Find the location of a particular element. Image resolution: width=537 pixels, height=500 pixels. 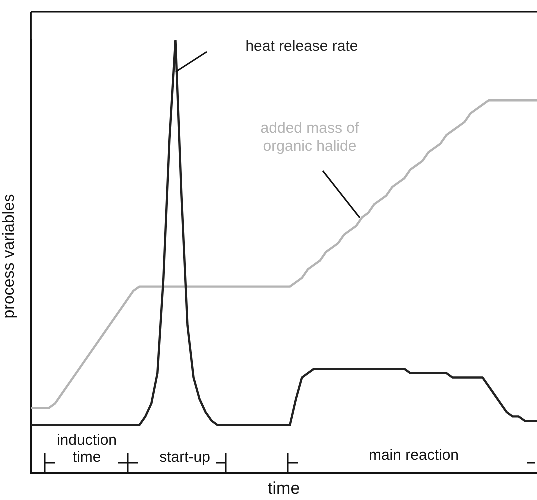

annotation: start-up is located at coordinates (185, 457).